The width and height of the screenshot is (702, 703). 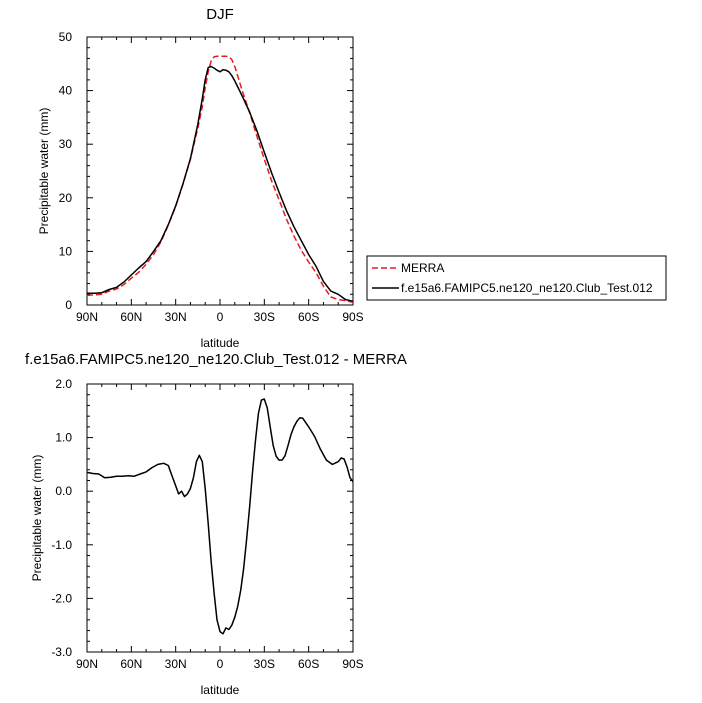 What do you see at coordinates (68, 305) in the screenshot?
I see `y-tick-label: 0` at bounding box center [68, 305].